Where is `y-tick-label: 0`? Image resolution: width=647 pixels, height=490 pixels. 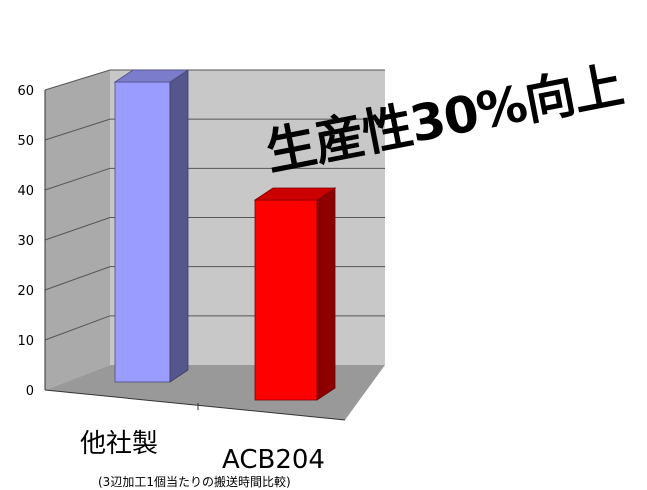
y-tick-label: 0 is located at coordinates (30, 391).